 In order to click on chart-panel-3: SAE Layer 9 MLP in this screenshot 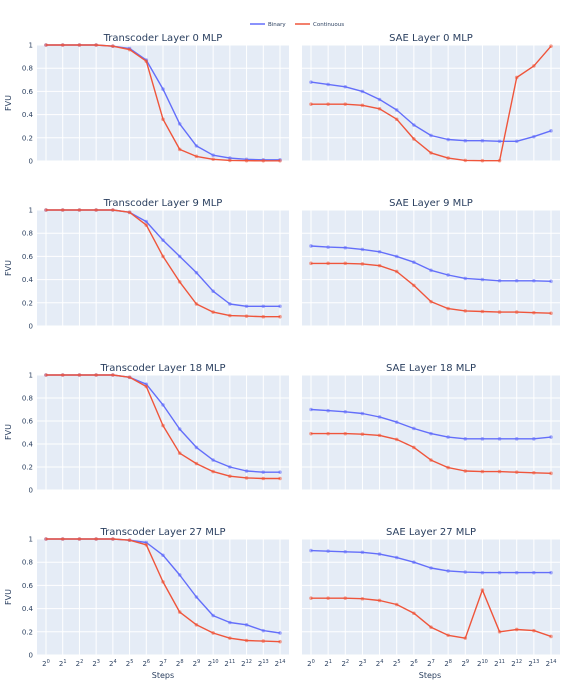, I will do `click(431, 262)`.